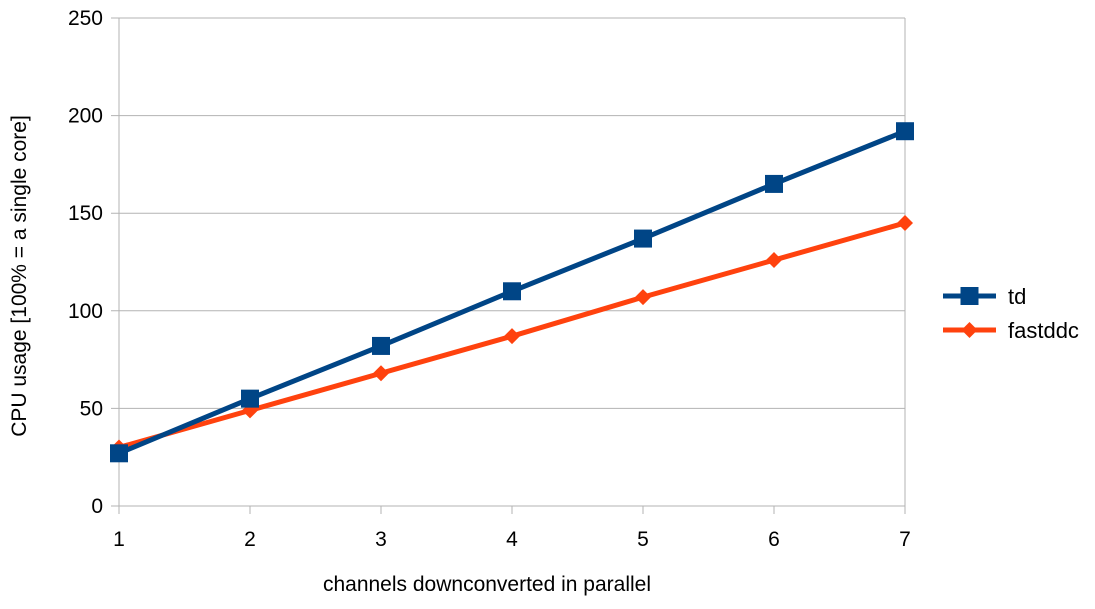  I want to click on legend-item-td: td, so click(984, 296).